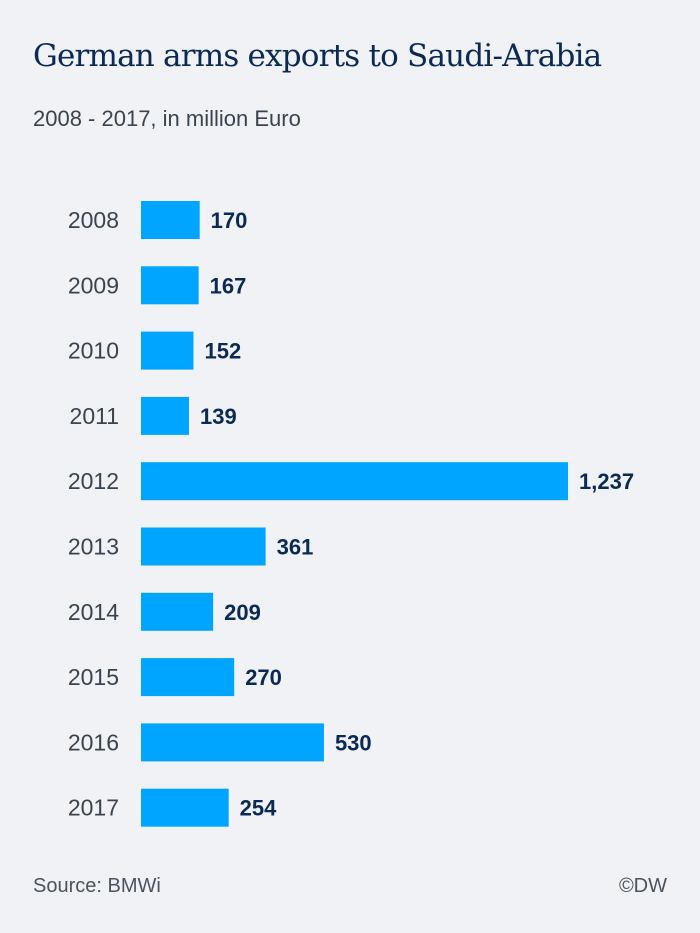 The height and width of the screenshot is (933, 700). Describe the element at coordinates (165, 415) in the screenshot. I see `bar-2011` at that location.